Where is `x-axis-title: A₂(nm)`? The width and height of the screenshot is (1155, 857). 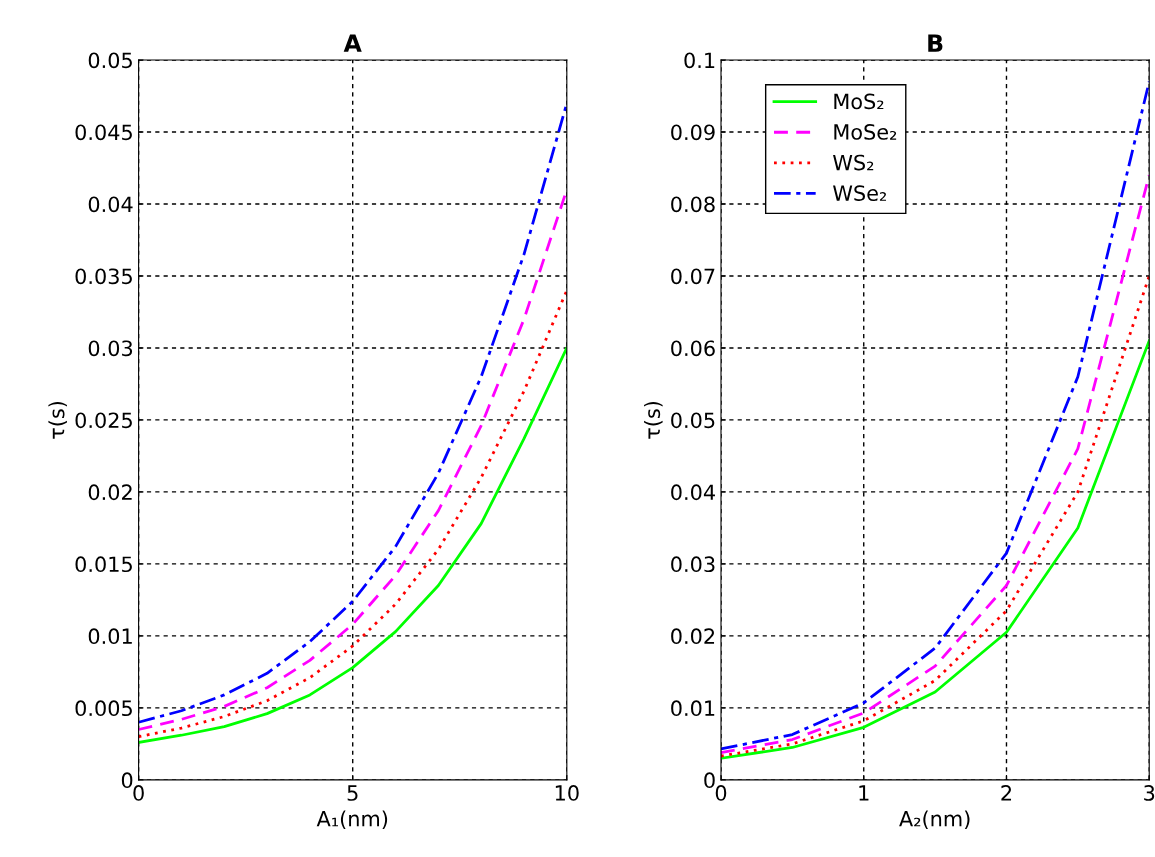
x-axis-title: A₂(nm) is located at coordinates (934, 820).